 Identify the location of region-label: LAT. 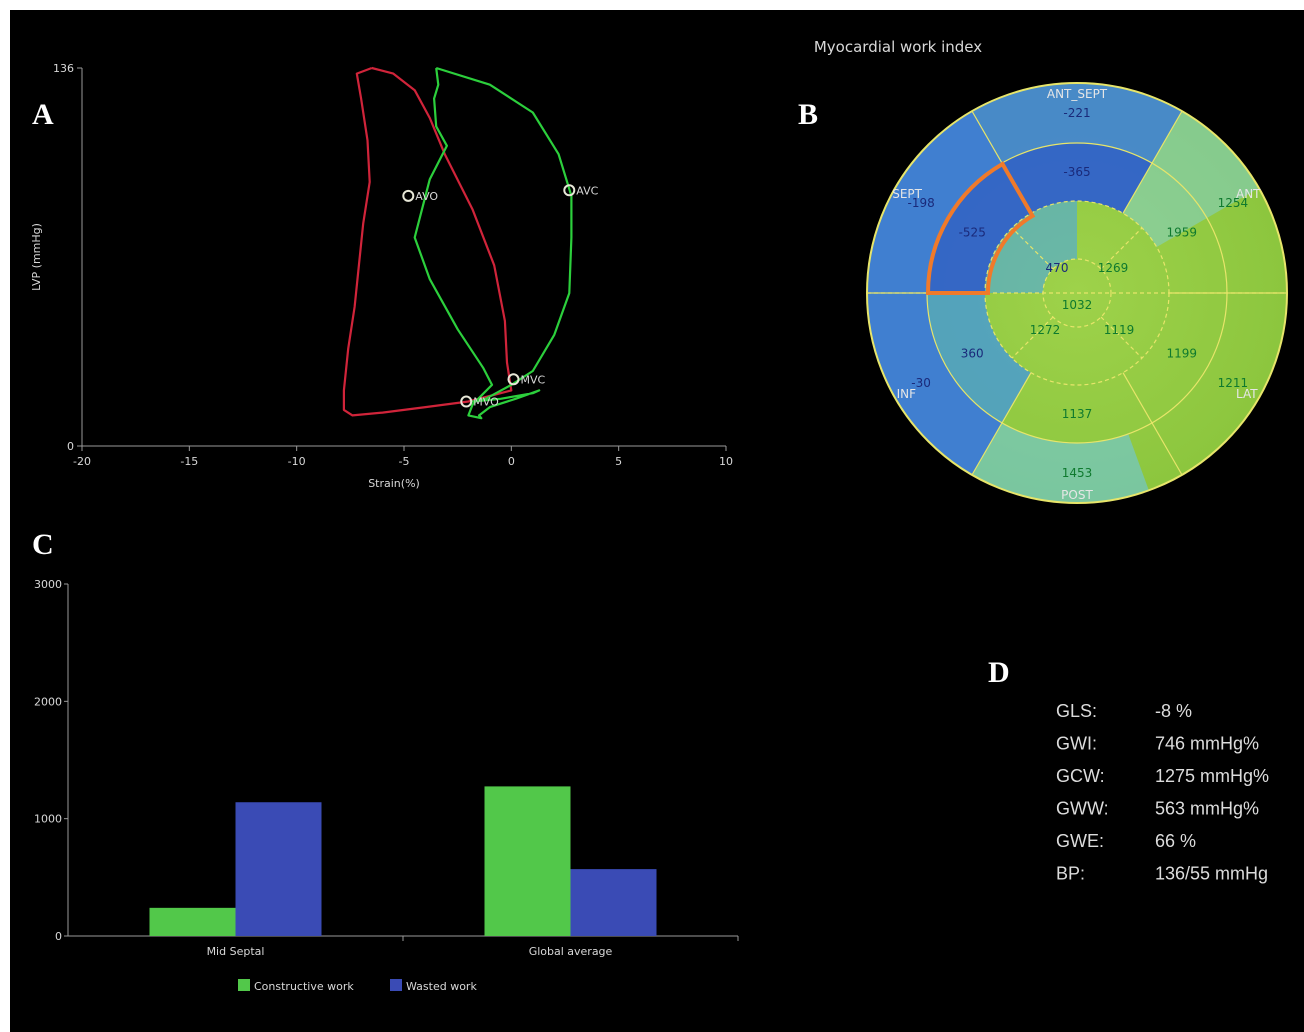
(1247, 394).